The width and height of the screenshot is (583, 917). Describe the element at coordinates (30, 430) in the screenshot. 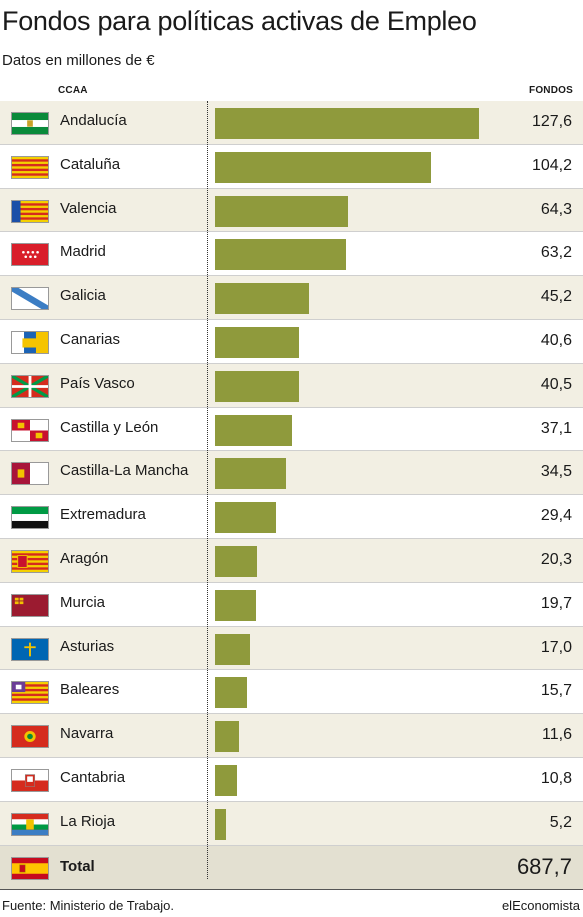

I see `castilla-y-leon-flag-icon` at that location.